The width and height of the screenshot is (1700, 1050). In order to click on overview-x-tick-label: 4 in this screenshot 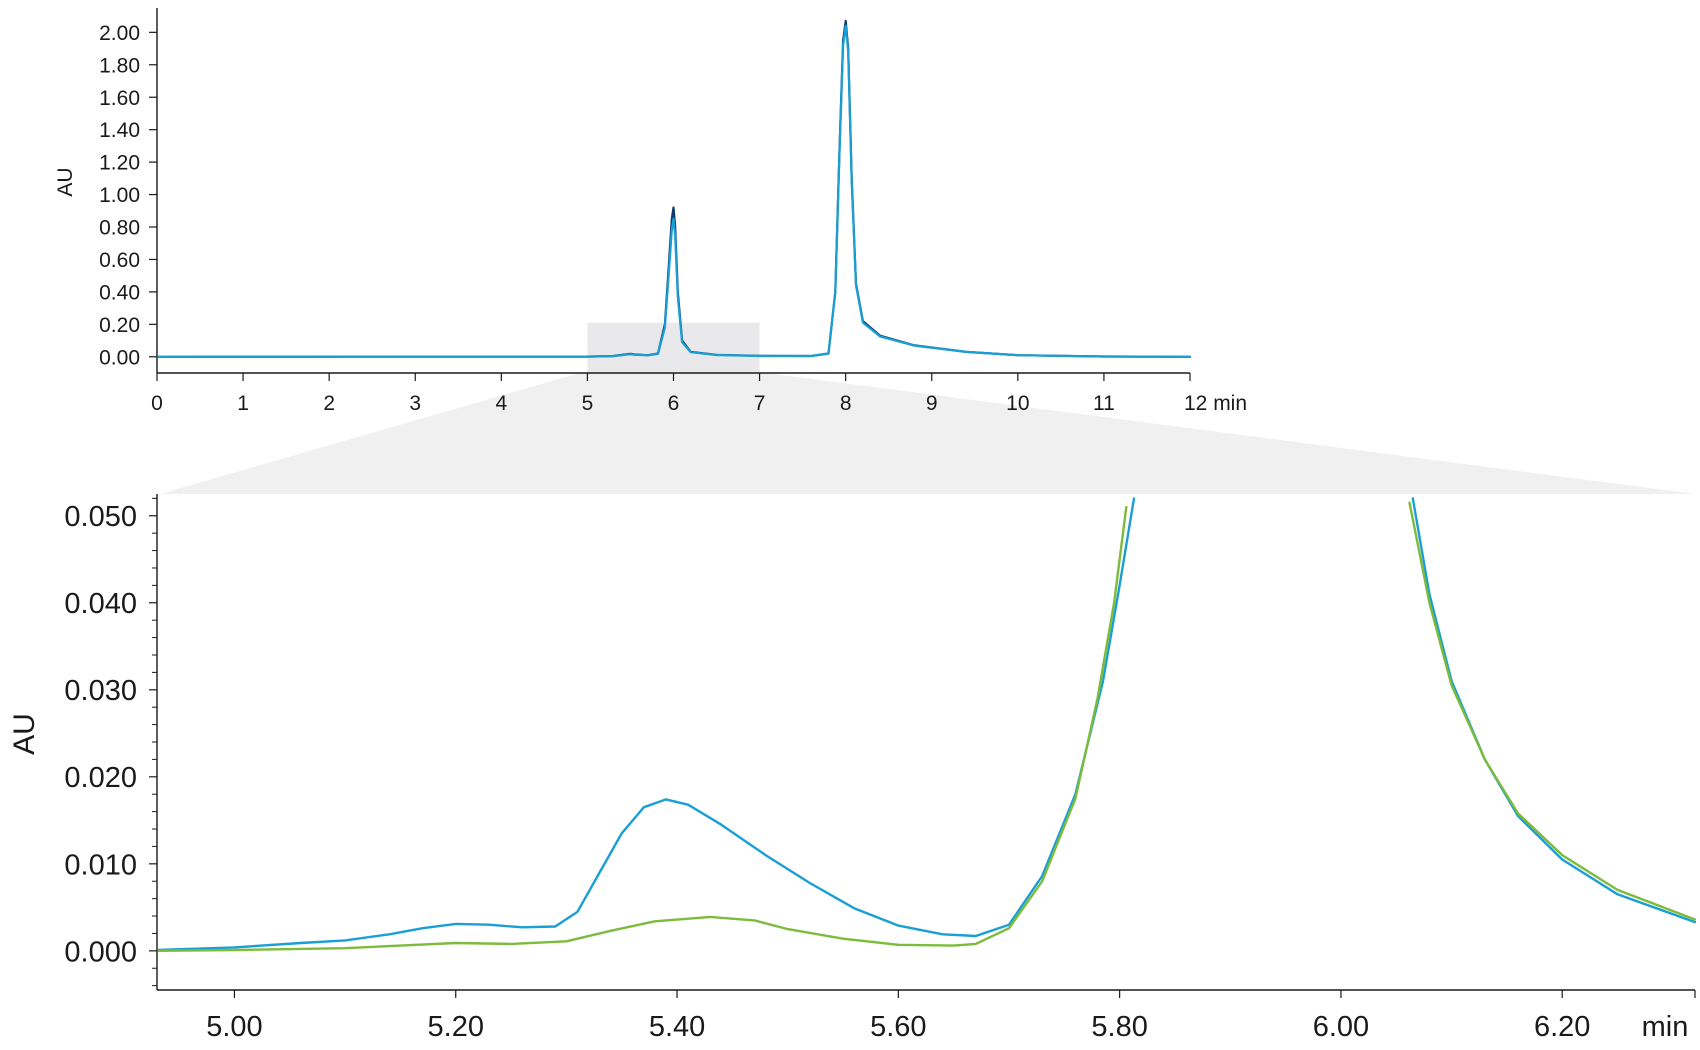, I will do `click(501, 403)`.